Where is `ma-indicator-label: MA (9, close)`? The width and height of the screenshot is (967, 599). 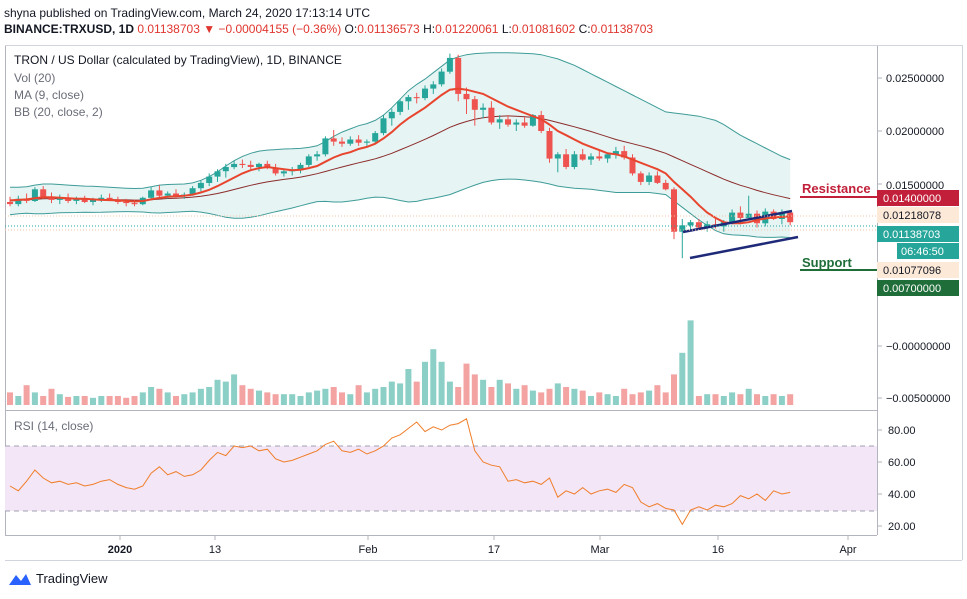
ma-indicator-label: MA (9, close) is located at coordinates (49, 95).